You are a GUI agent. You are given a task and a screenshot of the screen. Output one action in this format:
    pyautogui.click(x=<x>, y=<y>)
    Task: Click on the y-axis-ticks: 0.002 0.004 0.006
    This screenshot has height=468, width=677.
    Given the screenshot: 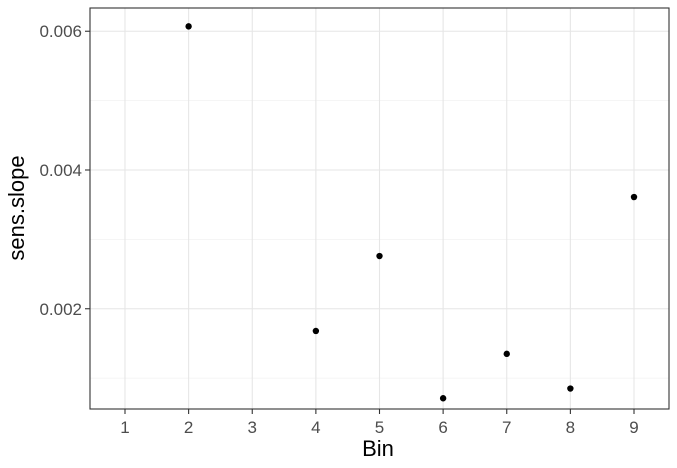 What is the action you would take?
    pyautogui.click(x=64, y=170)
    